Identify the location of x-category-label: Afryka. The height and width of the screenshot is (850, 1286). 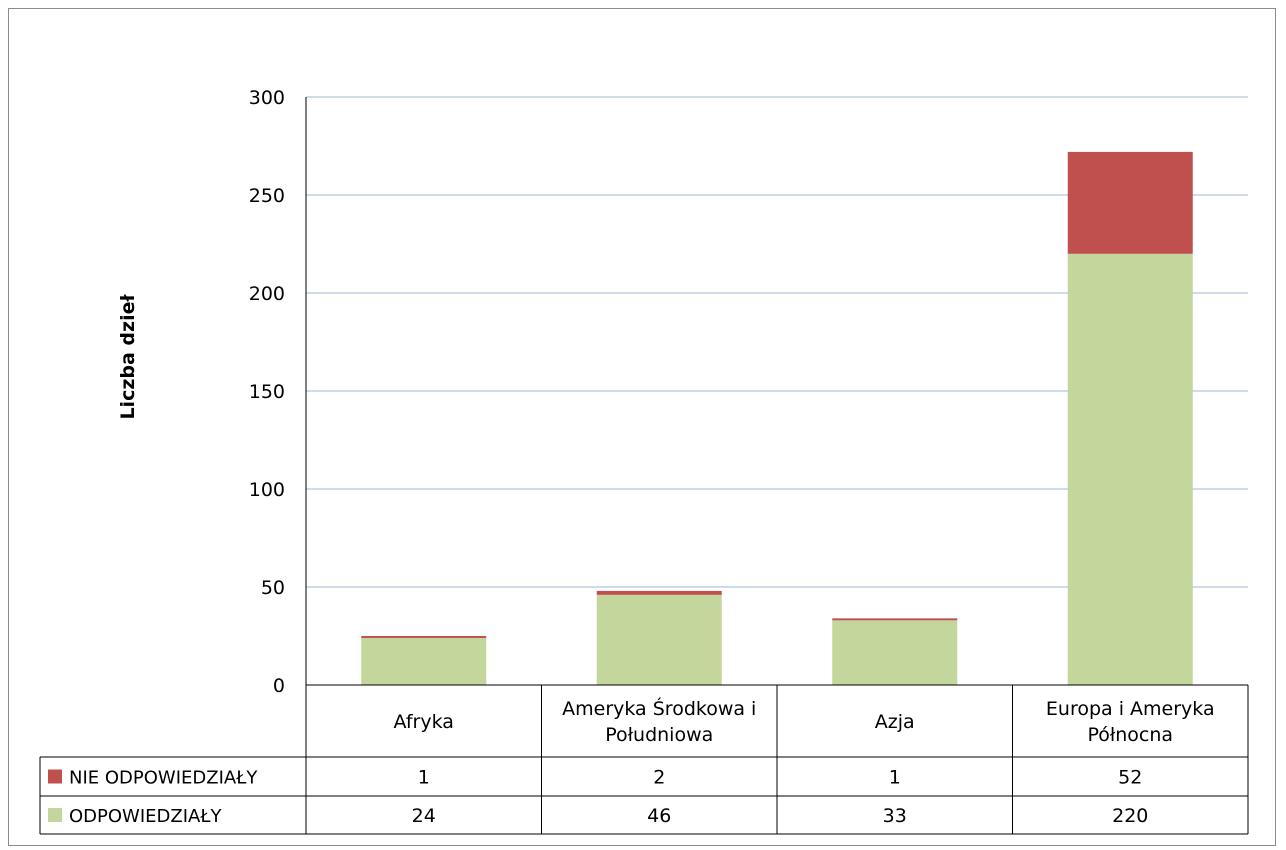
(424, 722).